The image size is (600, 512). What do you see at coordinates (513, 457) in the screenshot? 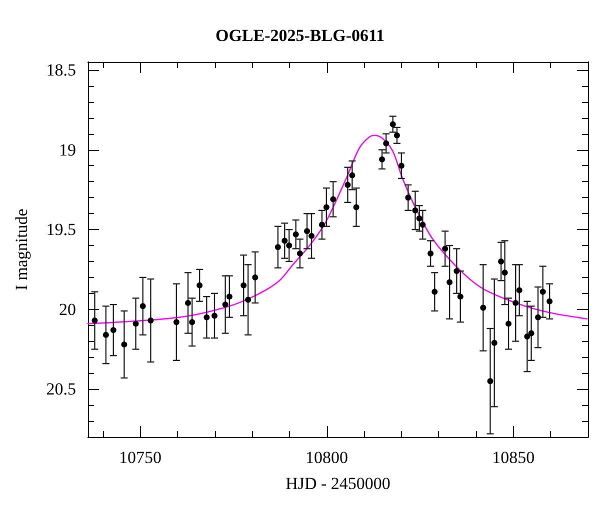
I see `x-tick-label: 10850` at bounding box center [513, 457].